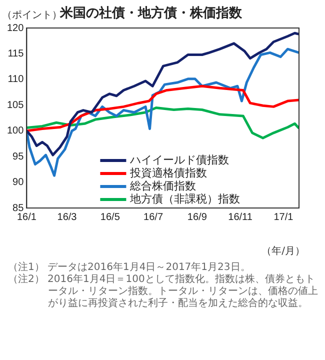 This screenshot has width=325, height=360. Describe the element at coordinates (16, 54) in the screenshot. I see `y-tick-label: 115` at that location.